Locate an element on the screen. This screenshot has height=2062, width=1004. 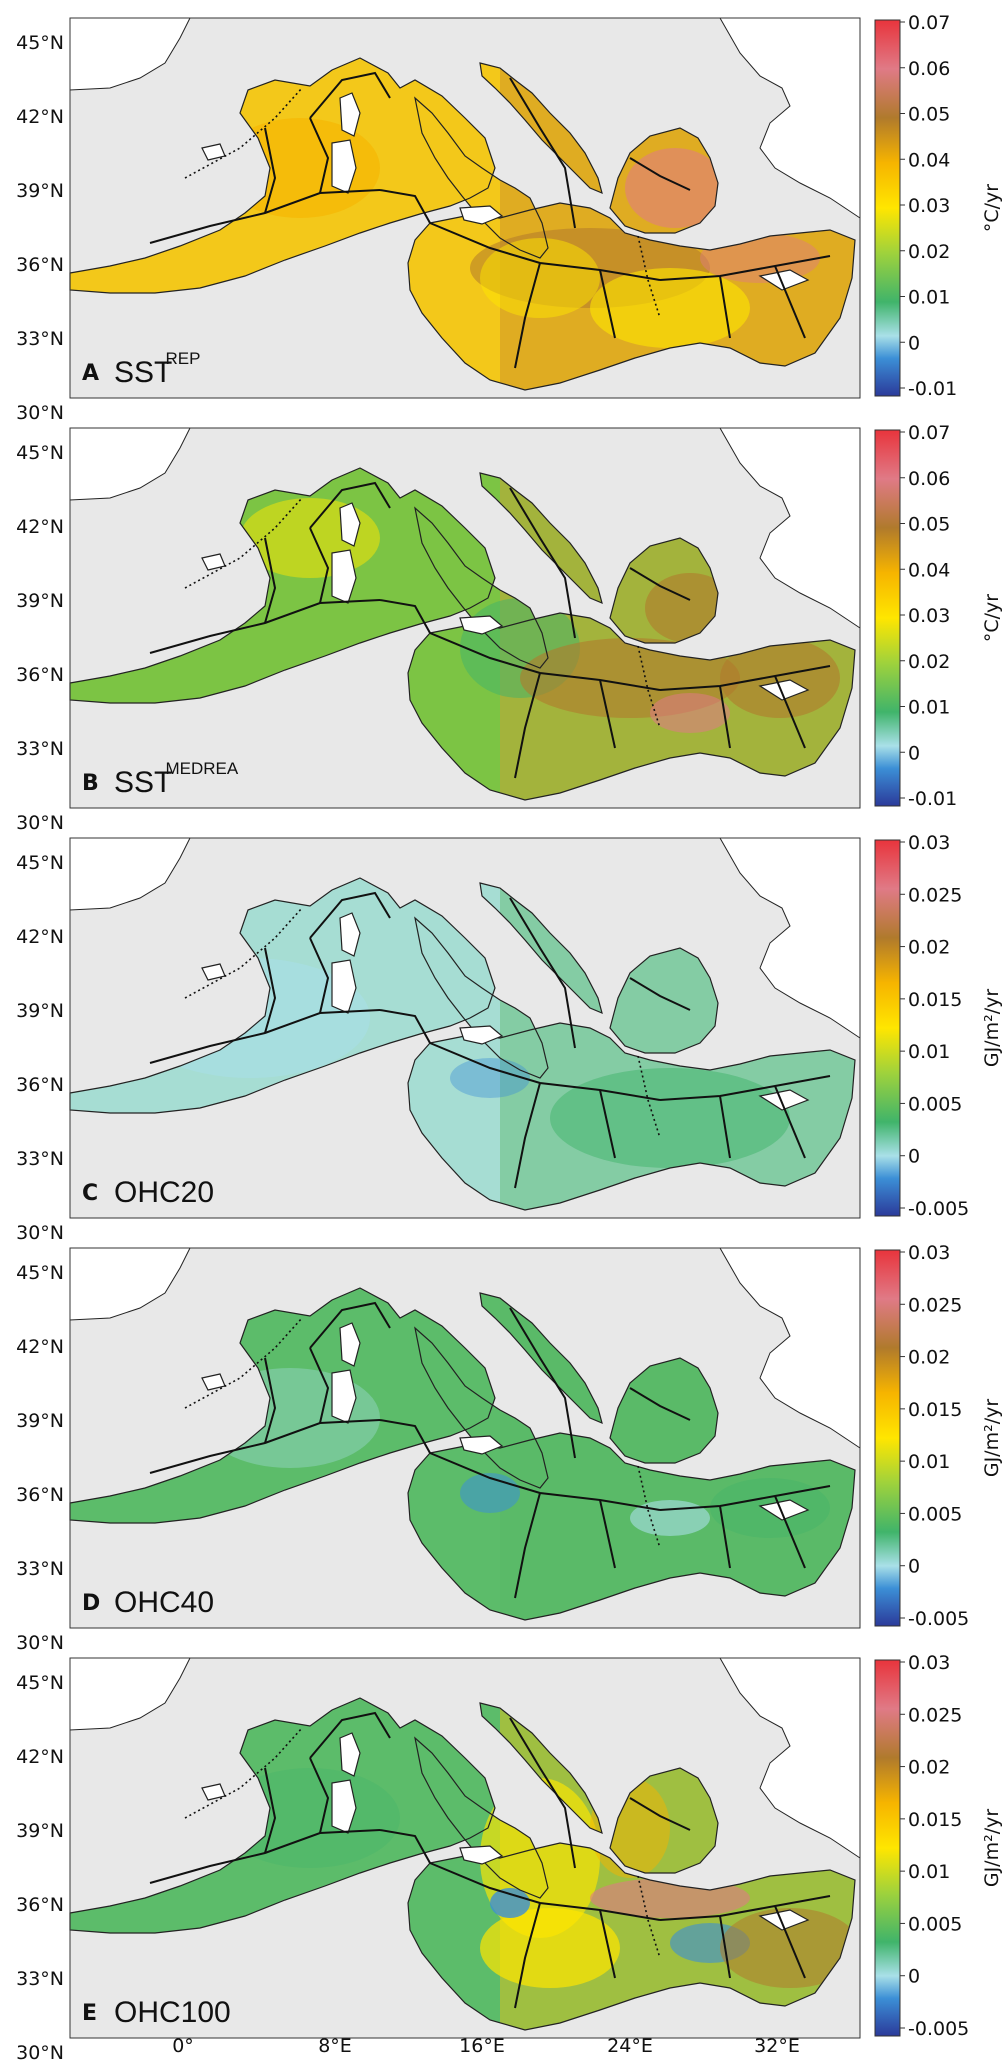
colorbar-tick-label: 0.05 is located at coordinates (929, 525).